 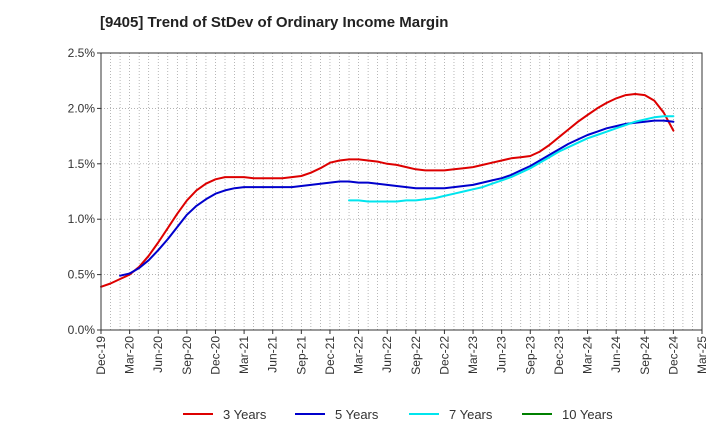 I want to click on x-tick-label: Mar-20, so click(x=130, y=355).